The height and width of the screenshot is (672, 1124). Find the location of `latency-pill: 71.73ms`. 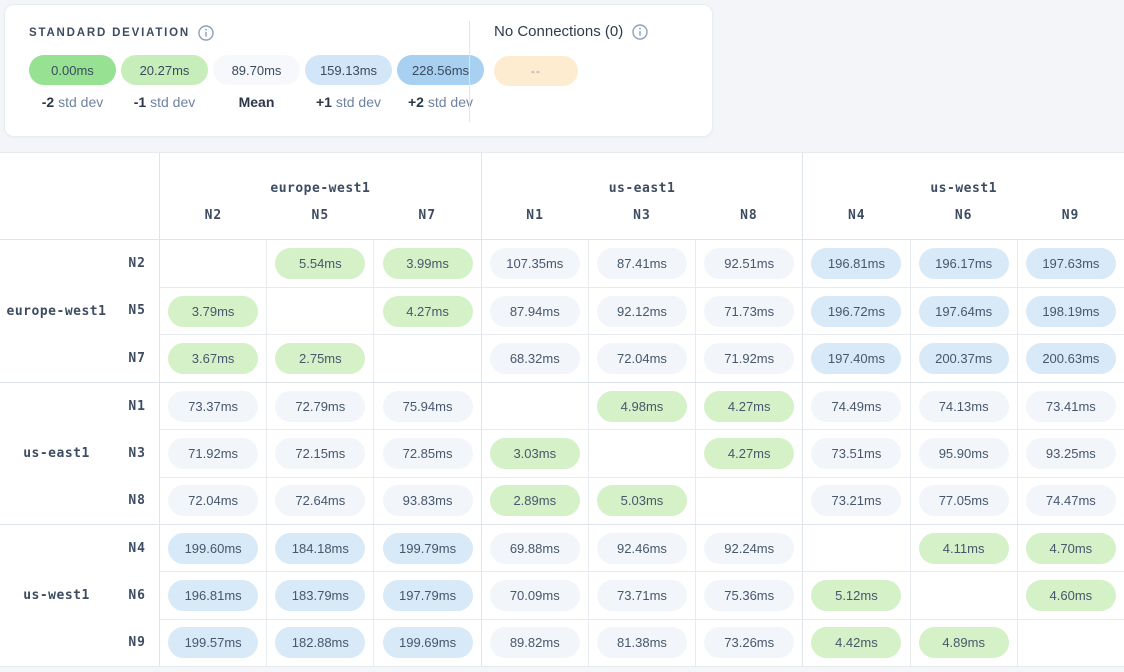

latency-pill: 71.73ms is located at coordinates (749, 311).